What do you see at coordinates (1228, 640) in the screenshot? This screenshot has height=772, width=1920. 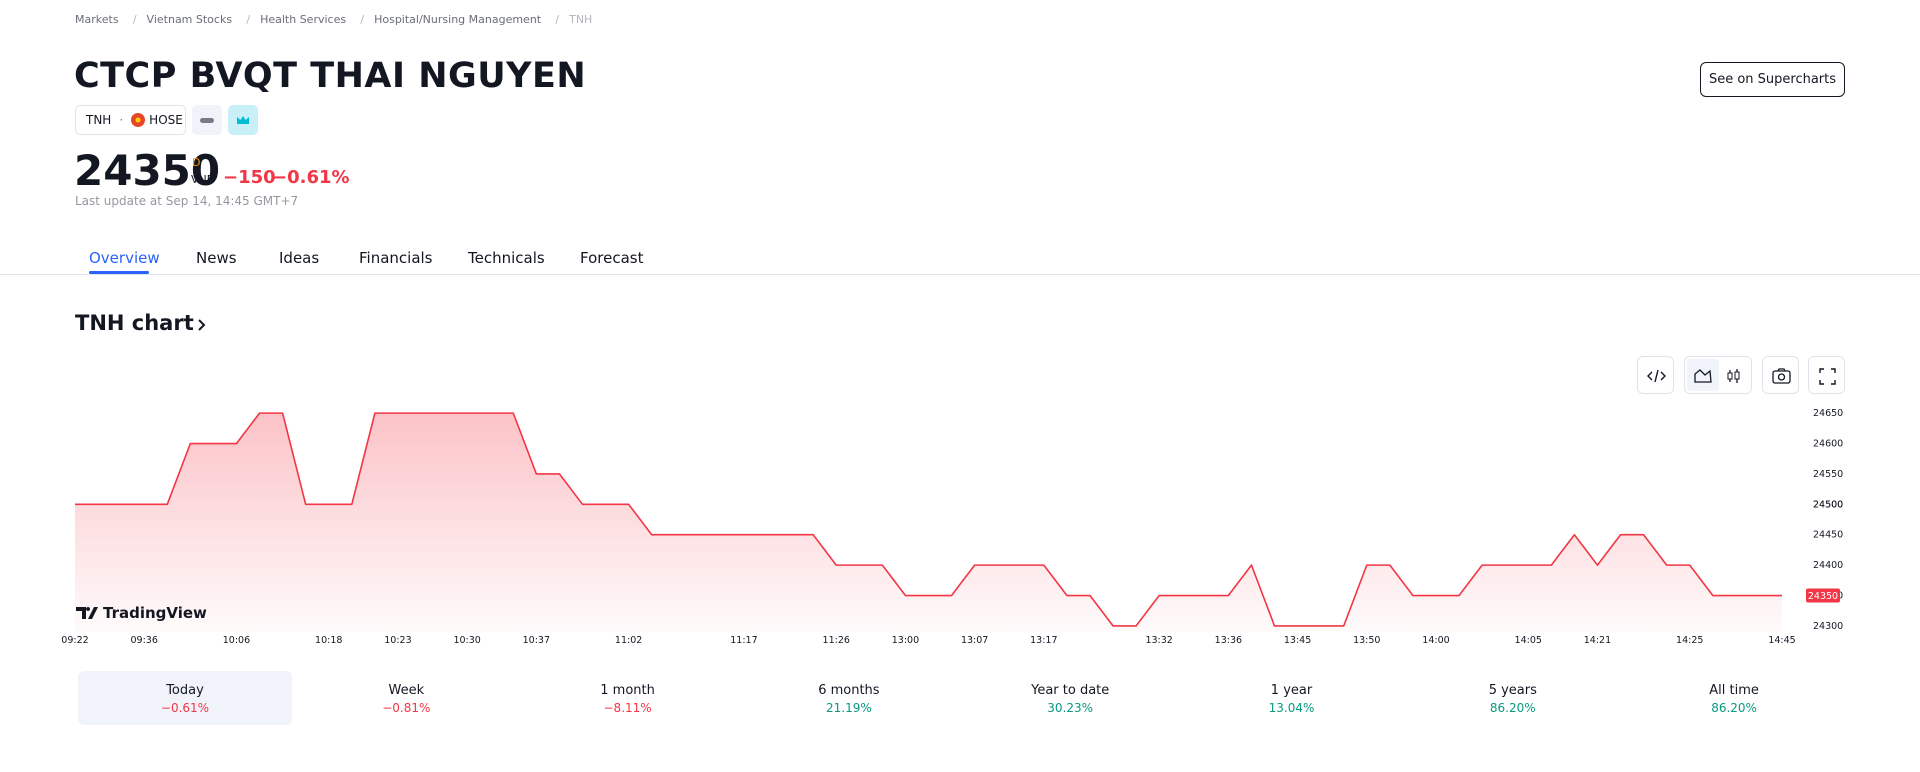 I see `x-tick-label: 13:36` at bounding box center [1228, 640].